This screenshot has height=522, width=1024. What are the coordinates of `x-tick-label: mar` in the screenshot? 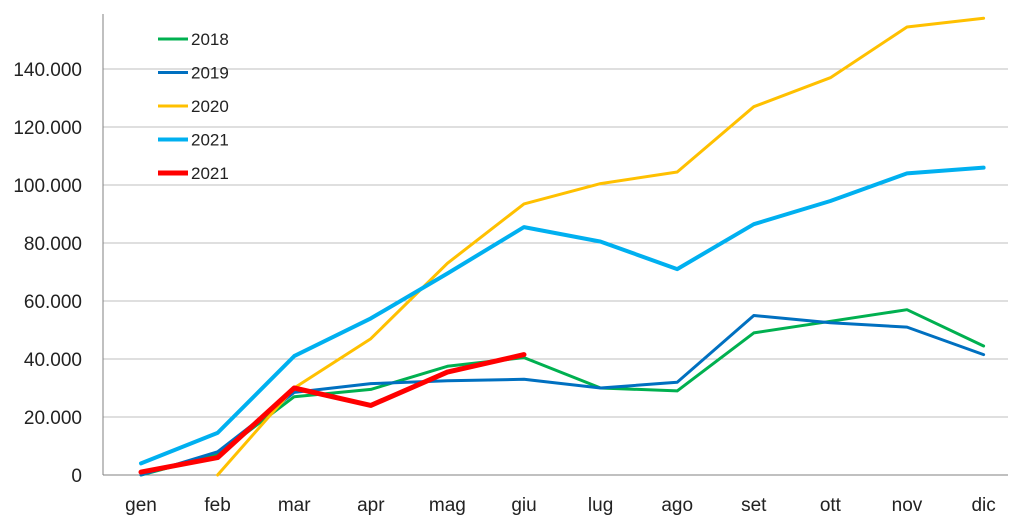 It's located at (294, 505).